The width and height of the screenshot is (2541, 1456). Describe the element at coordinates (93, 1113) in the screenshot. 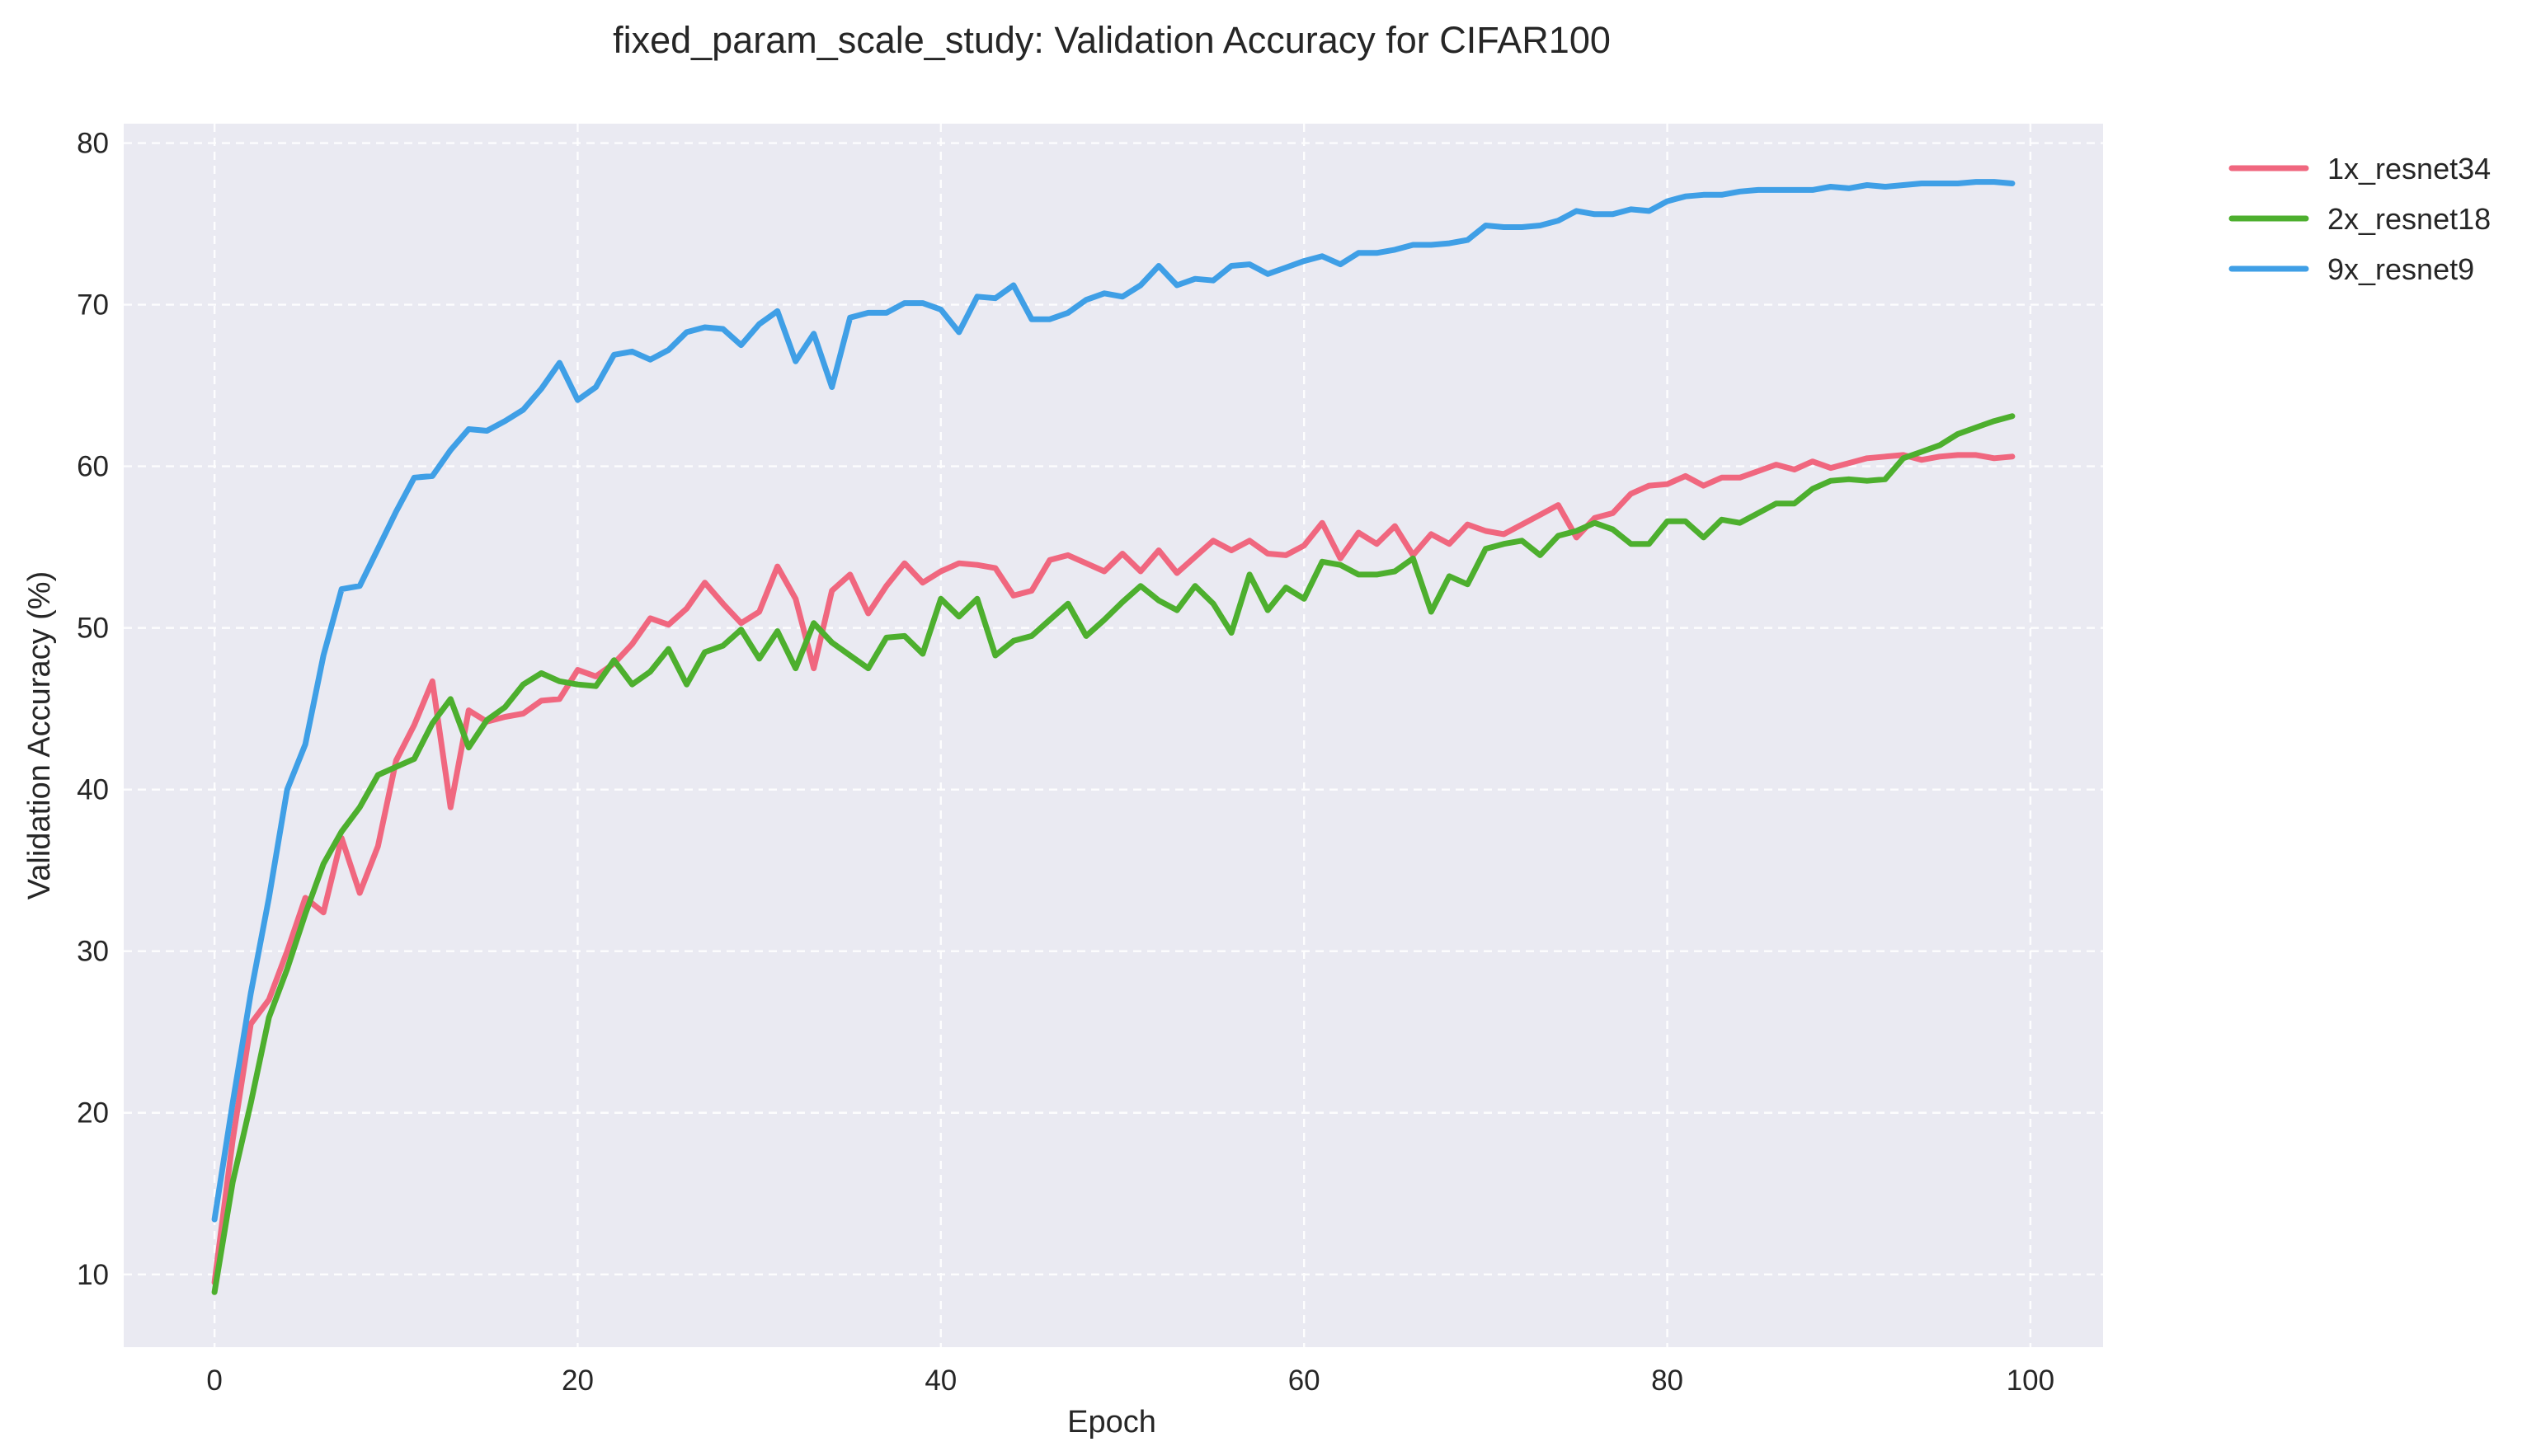

I see `y-tick-label: 20` at that location.